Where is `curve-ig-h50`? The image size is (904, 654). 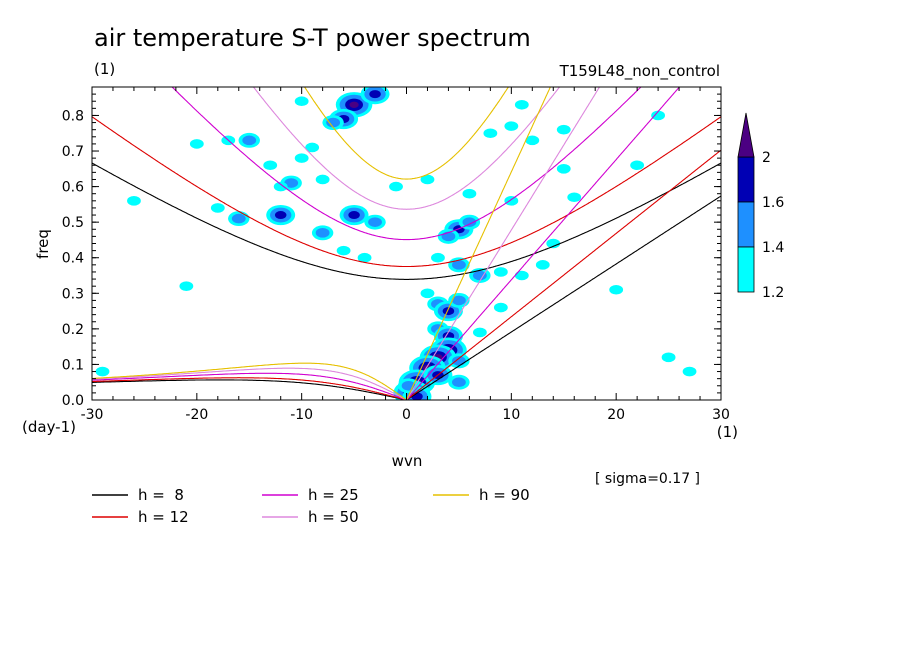
curve-ig-h50 is located at coordinates (406, 148).